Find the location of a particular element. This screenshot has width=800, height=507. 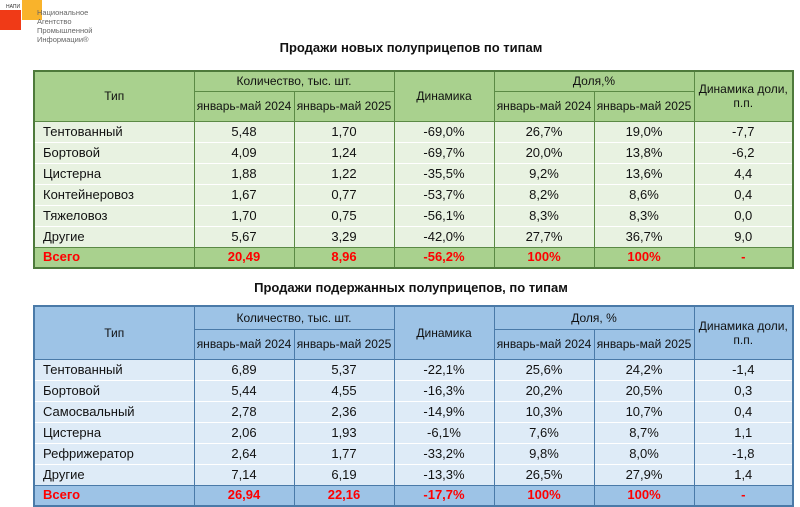

header-share-dynamics: Динамика доли, п.п. is located at coordinates (743, 332).